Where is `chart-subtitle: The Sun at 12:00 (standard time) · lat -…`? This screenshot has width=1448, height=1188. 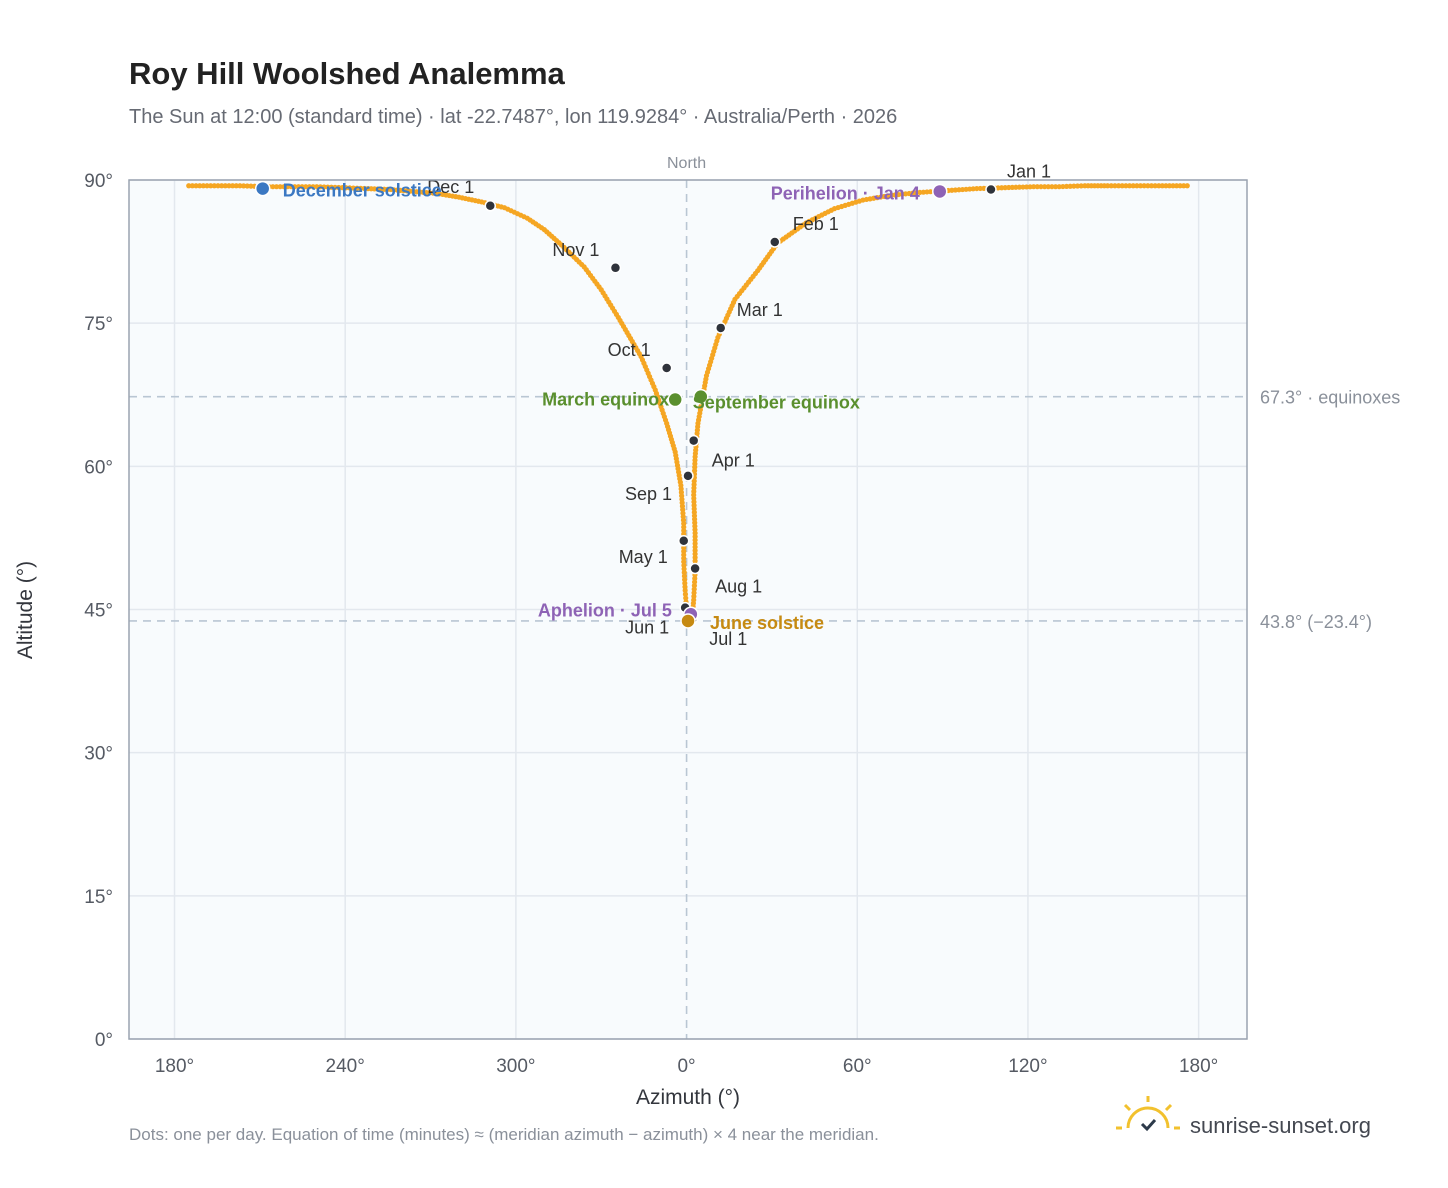
chart-subtitle: The Sun at 12:00 (standard time) · lat -… is located at coordinates (513, 117).